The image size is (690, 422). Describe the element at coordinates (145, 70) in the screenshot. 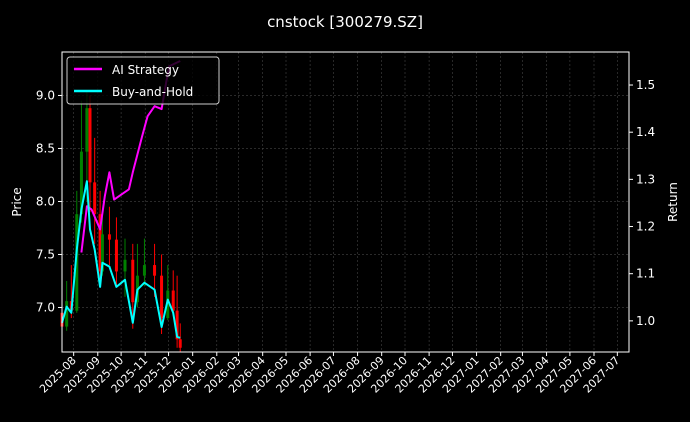

I see `legend-label-ai-strategy: AI Strategy` at that location.